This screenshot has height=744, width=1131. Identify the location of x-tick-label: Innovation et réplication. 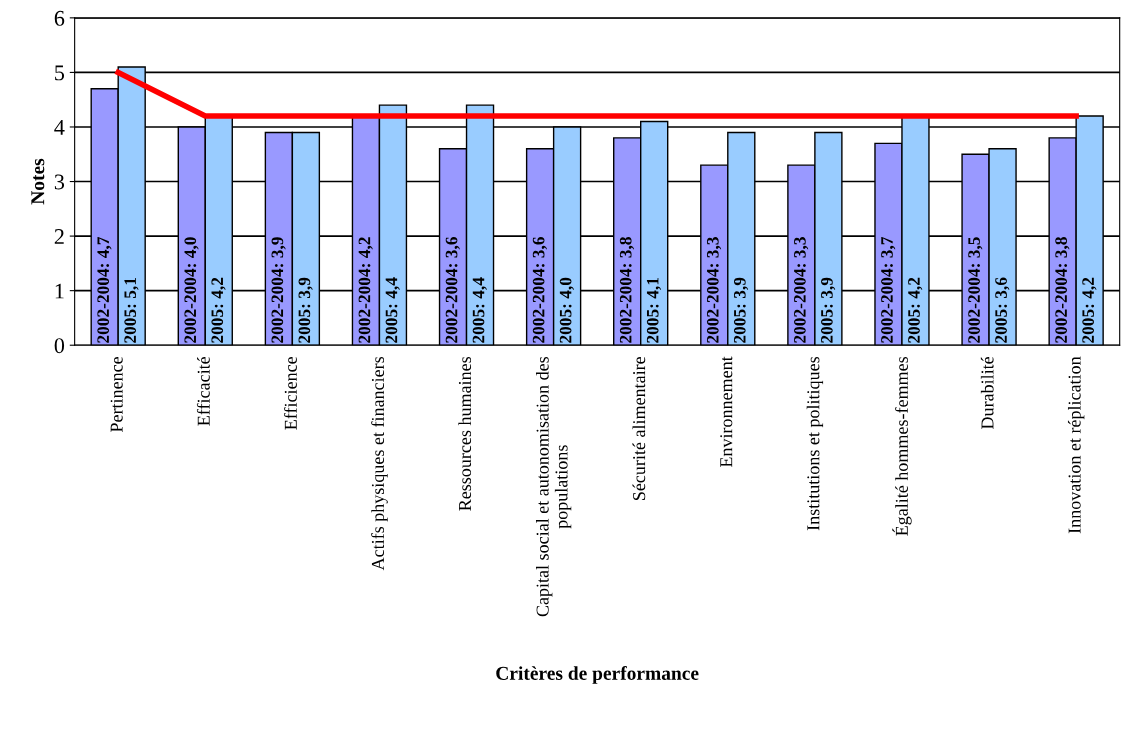
(1076, 445).